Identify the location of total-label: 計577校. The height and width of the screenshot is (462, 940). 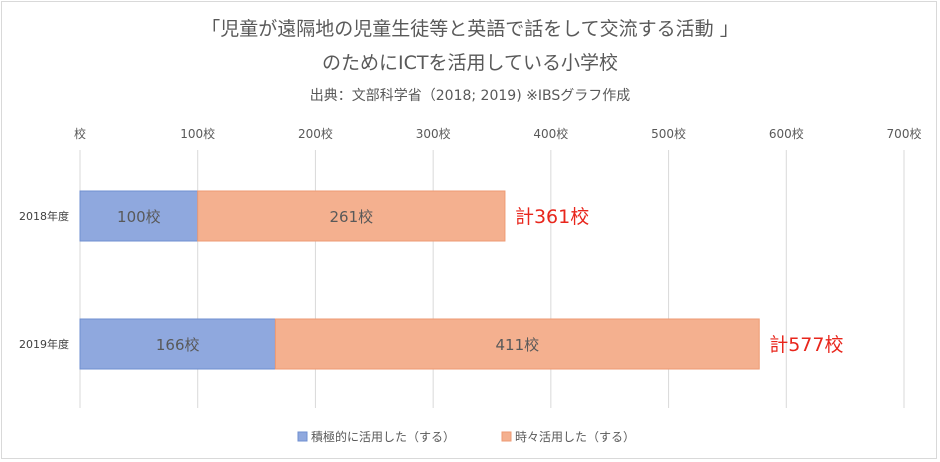
(806, 345).